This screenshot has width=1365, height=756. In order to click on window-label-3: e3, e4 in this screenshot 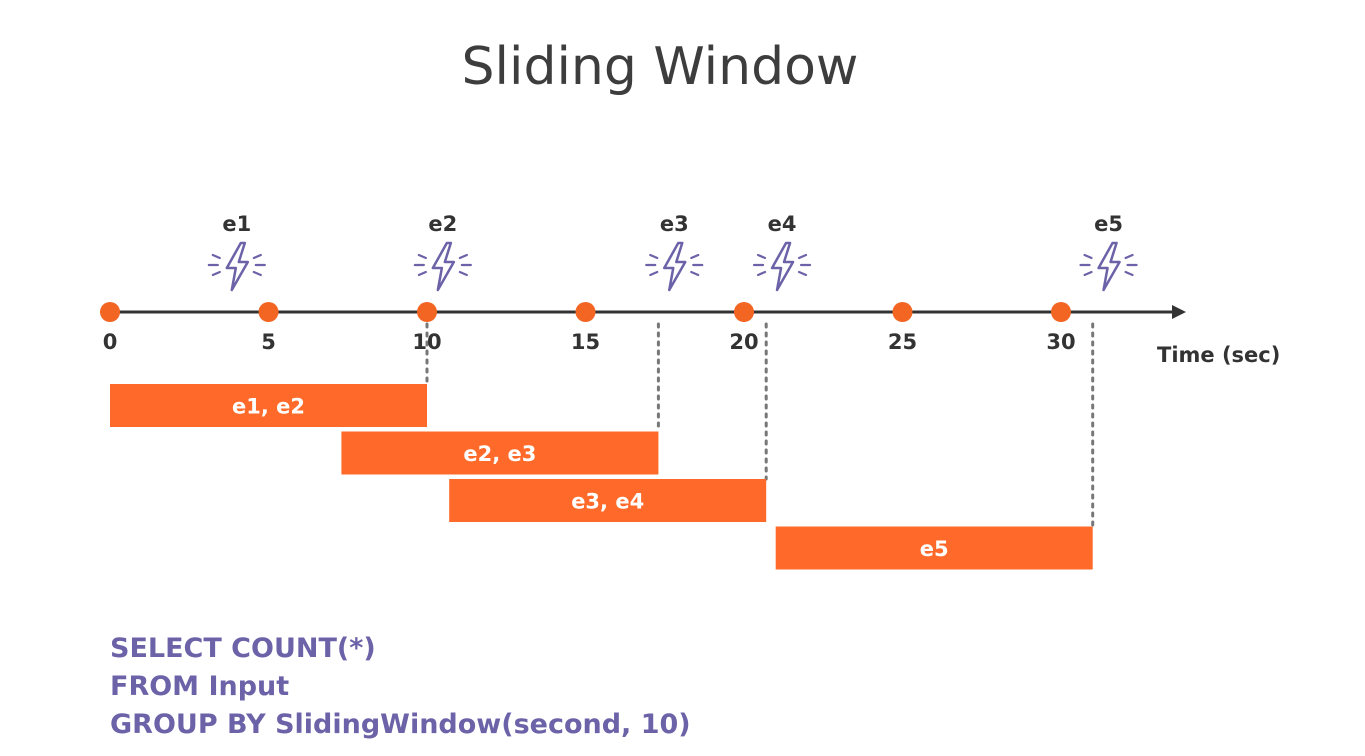, I will do `click(607, 502)`.